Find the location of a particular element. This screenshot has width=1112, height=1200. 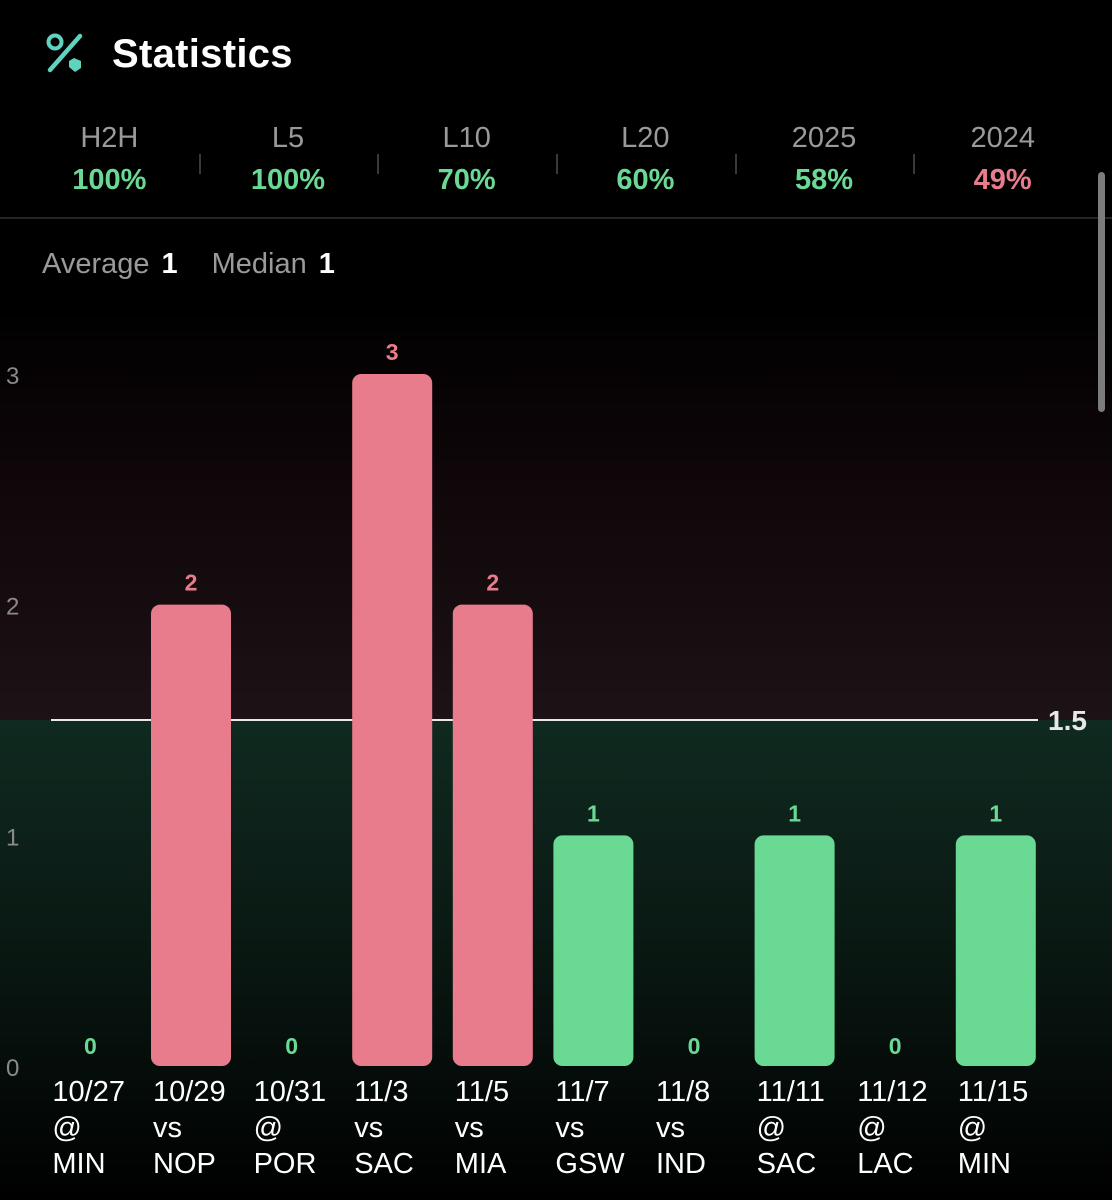

x-tick-label: POR is located at coordinates (285, 1164).